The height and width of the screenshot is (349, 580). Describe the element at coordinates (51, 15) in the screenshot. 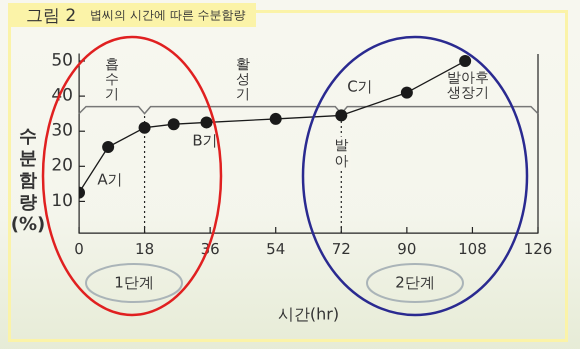

I see `chart-title: 그림 2` at that location.